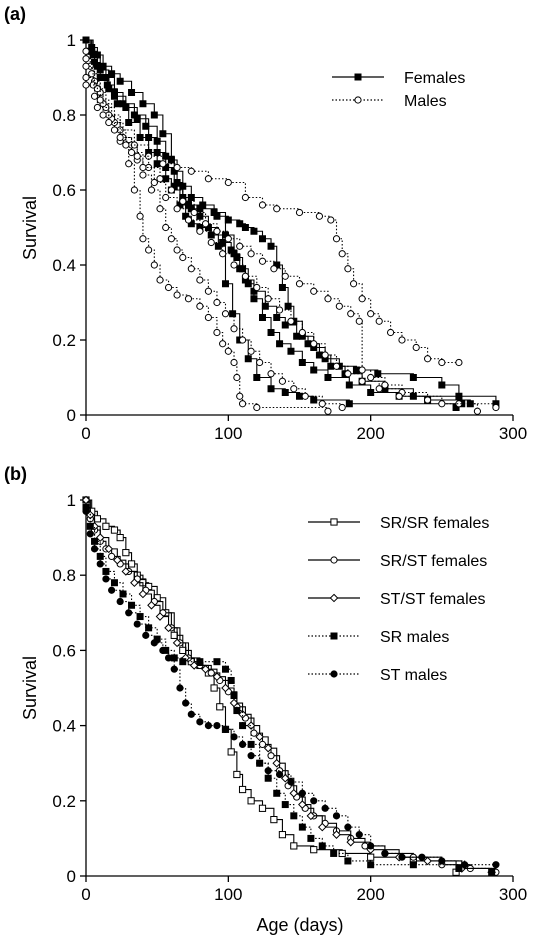 This screenshot has width=539, height=942. Describe the element at coordinates (433, 561) in the screenshot. I see `panel-b-legend-label: SR/ST females` at that location.